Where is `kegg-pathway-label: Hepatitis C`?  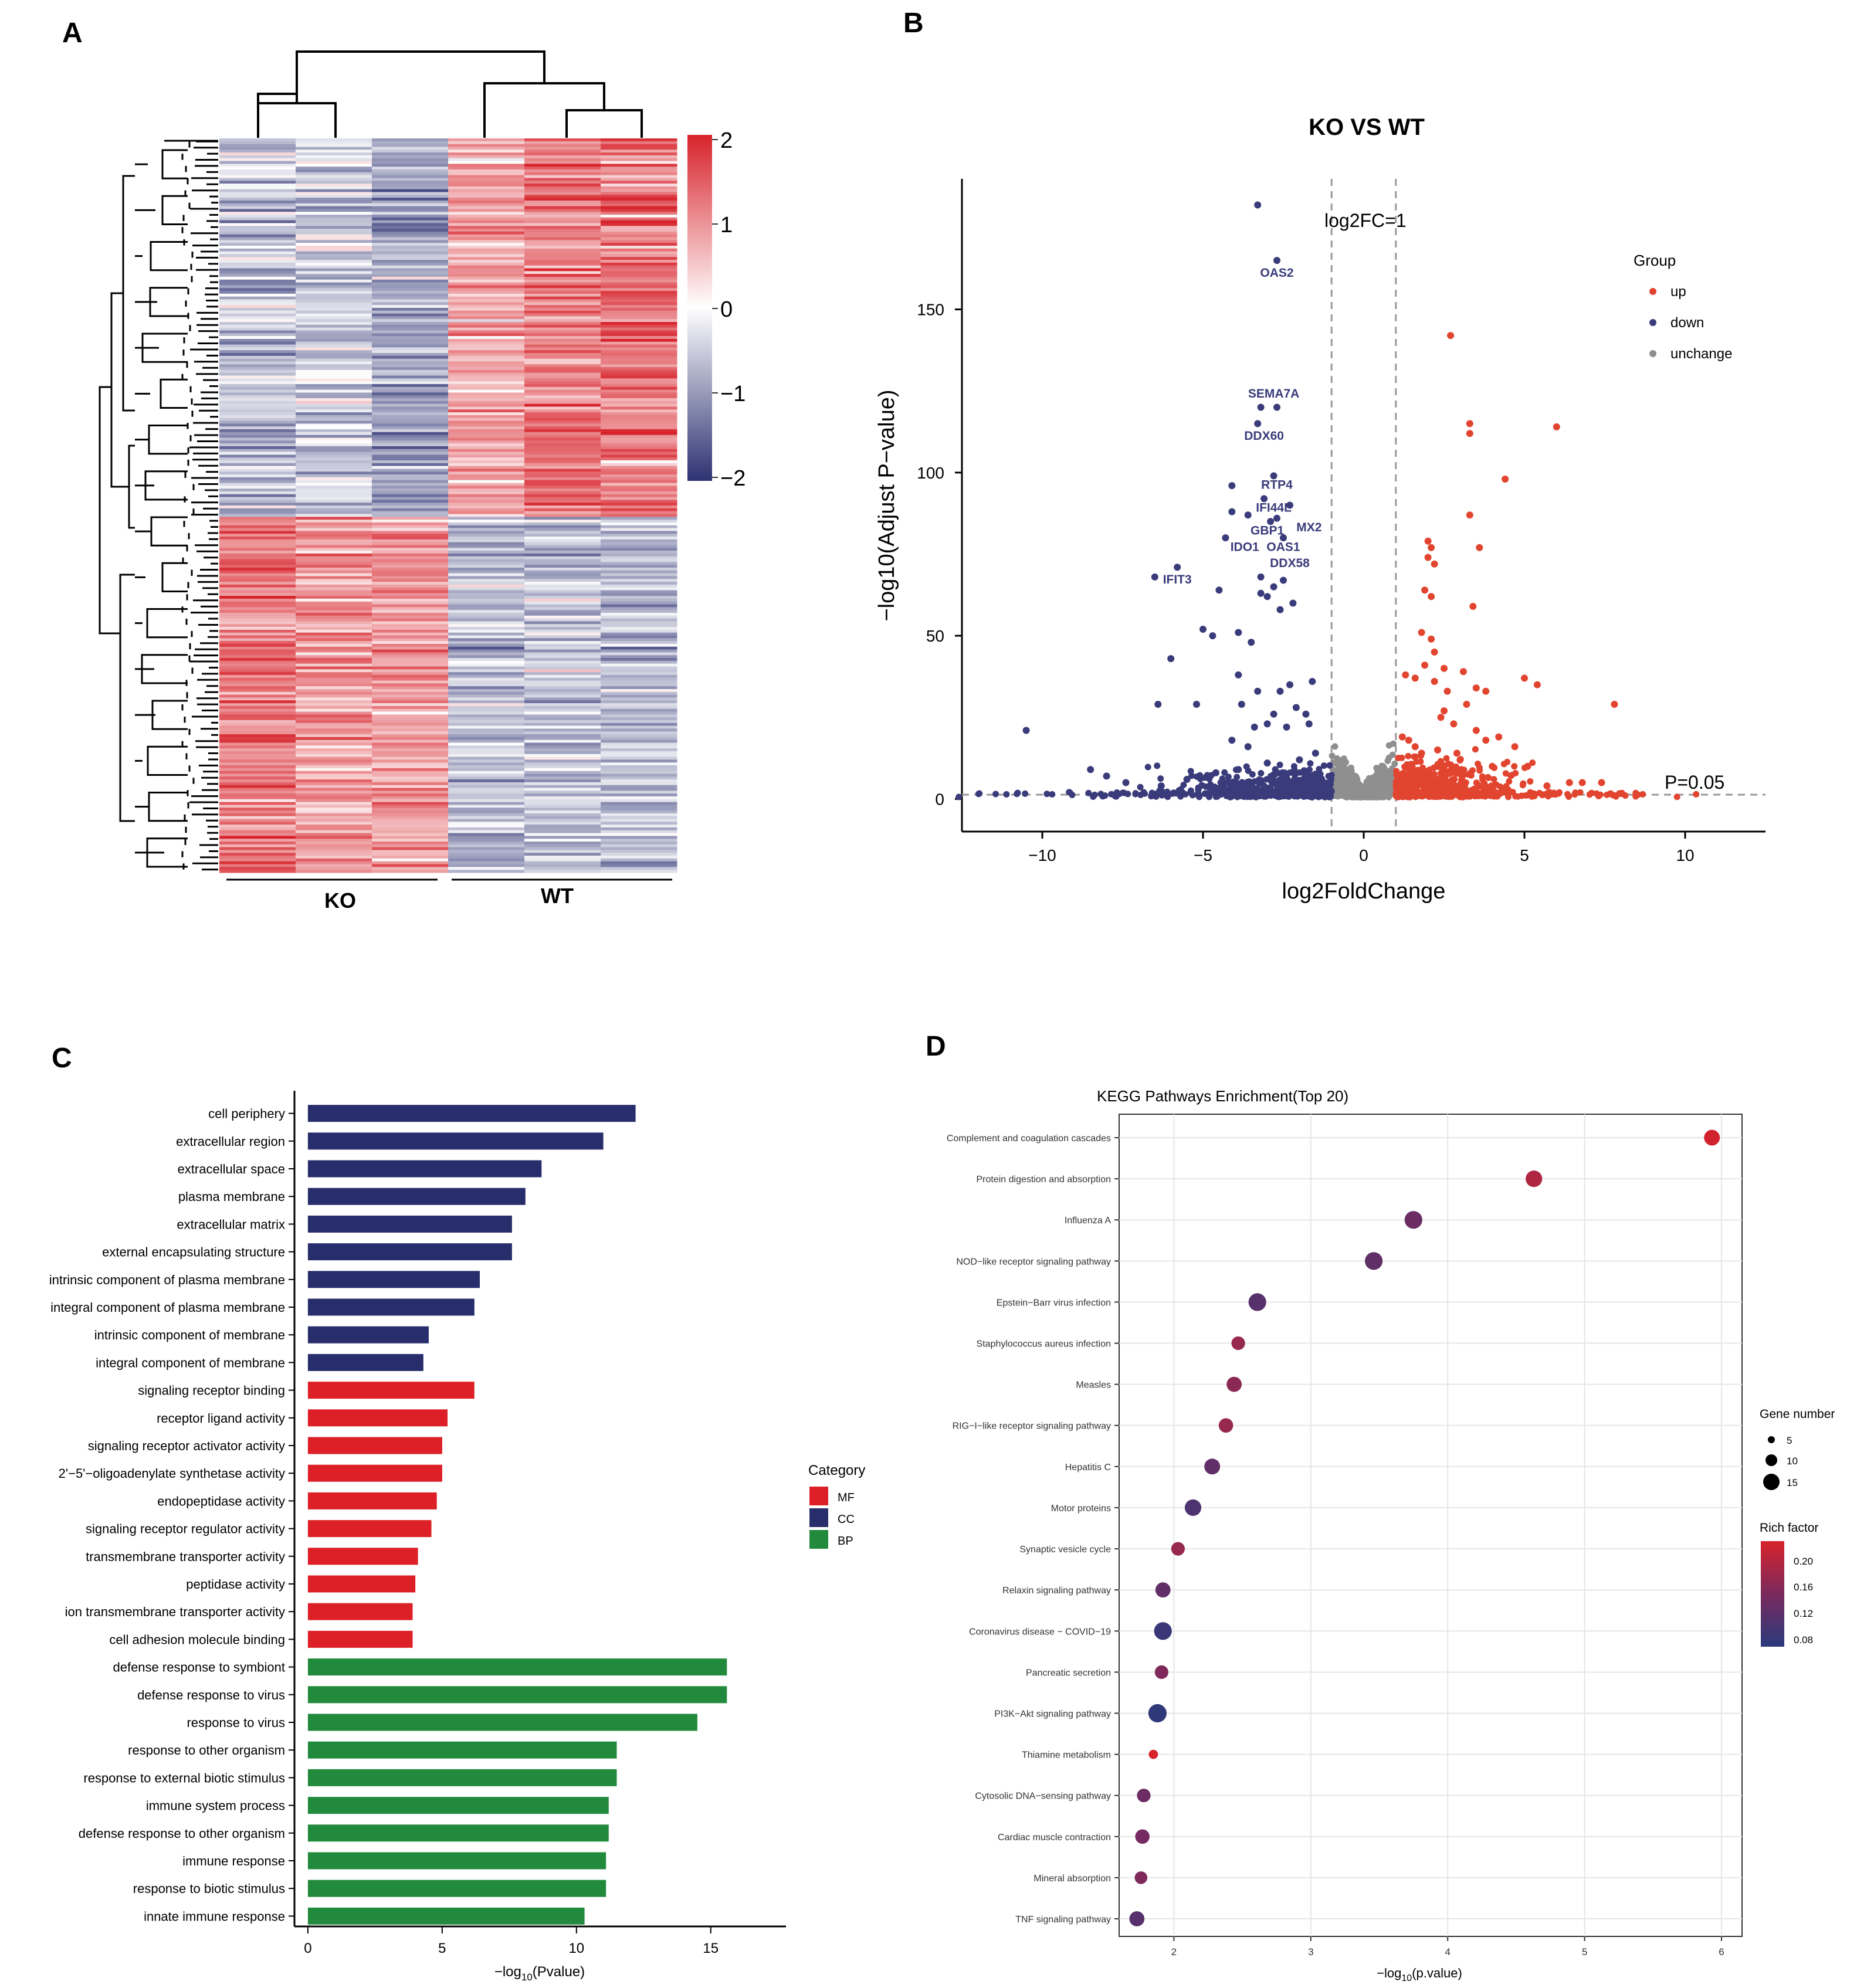
kegg-pathway-label: Hepatitis C is located at coordinates (1088, 1468).